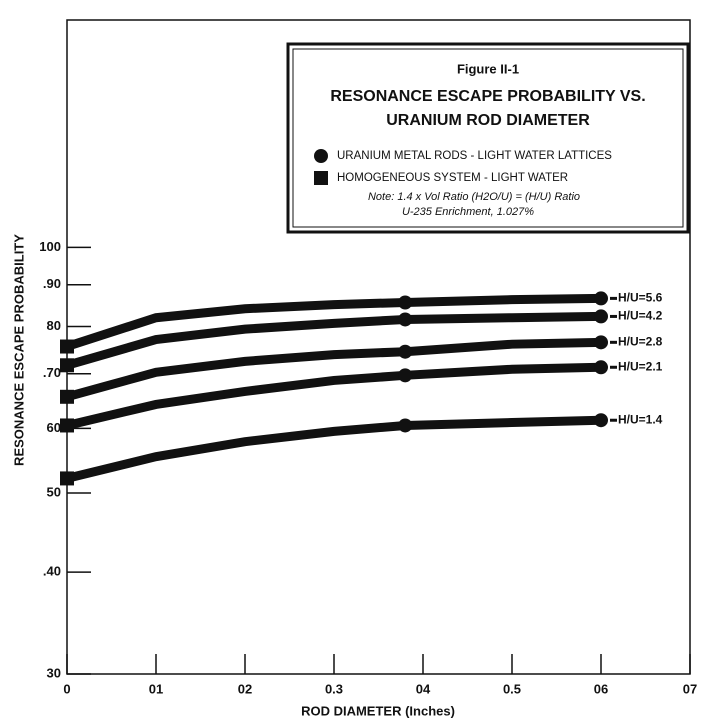  What do you see at coordinates (66, 688) in the screenshot?
I see `x-tick-label: 0` at bounding box center [66, 688].